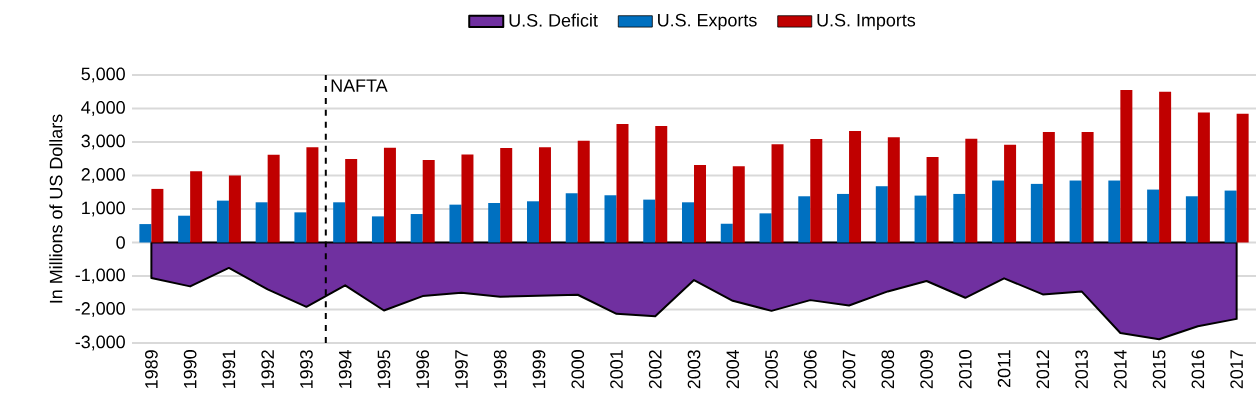 The width and height of the screenshot is (1260, 405). I want to click on x-tick-label: 2006, so click(810, 369).